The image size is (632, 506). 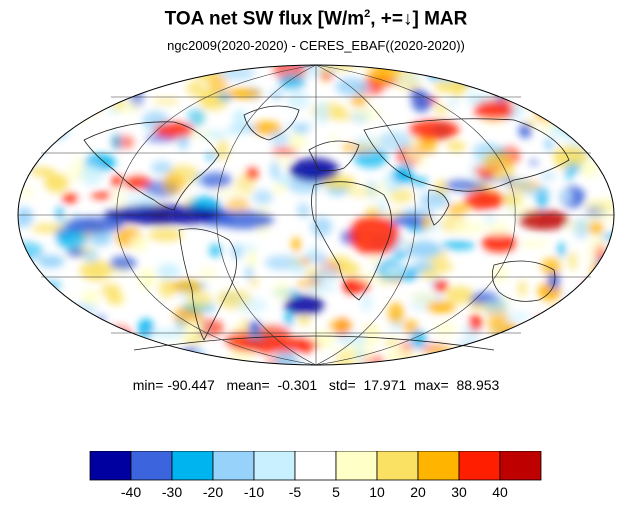 What do you see at coordinates (297, 385) in the screenshot?
I see `stat-mean-value: -0.301` at bounding box center [297, 385].